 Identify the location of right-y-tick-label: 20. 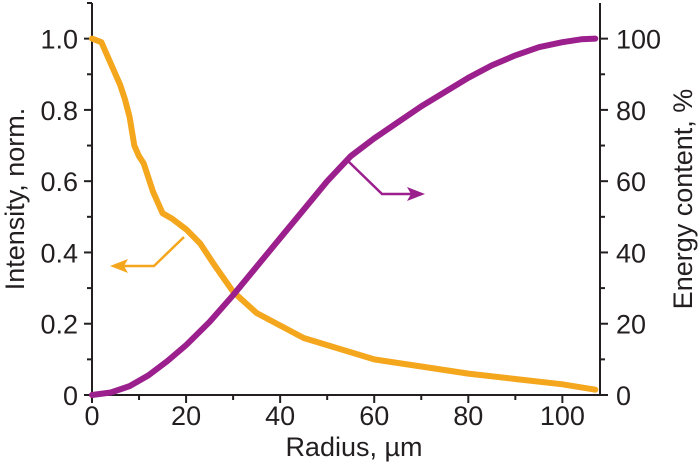
(631, 325).